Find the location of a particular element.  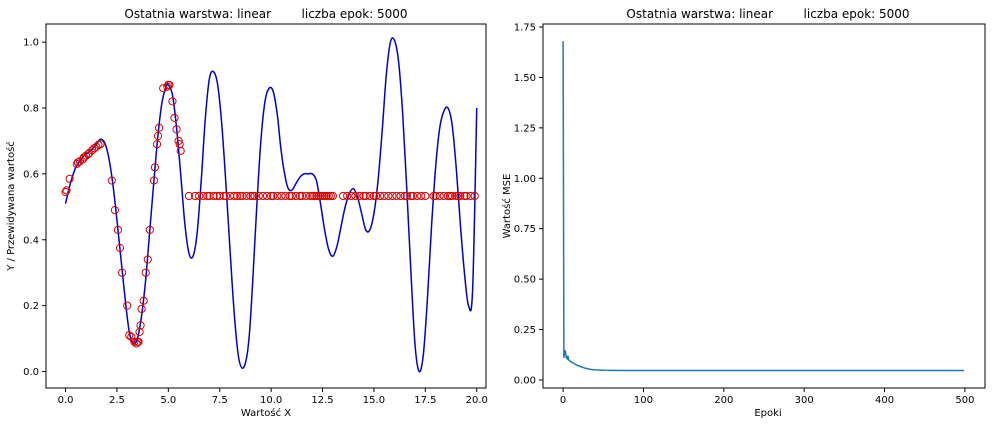

chart-left-xtick-label: 12.5 is located at coordinates (322, 400).